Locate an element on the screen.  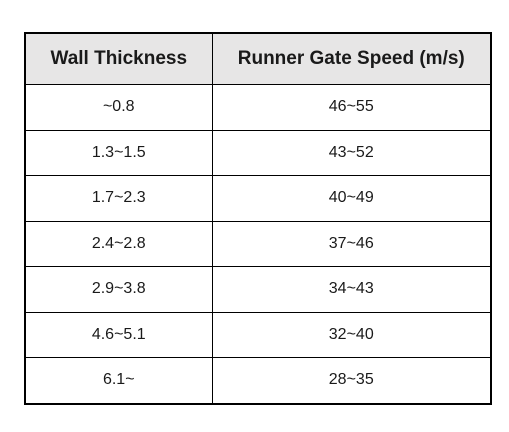
table-row: 6.1~ 28~35 is located at coordinates (258, 380).